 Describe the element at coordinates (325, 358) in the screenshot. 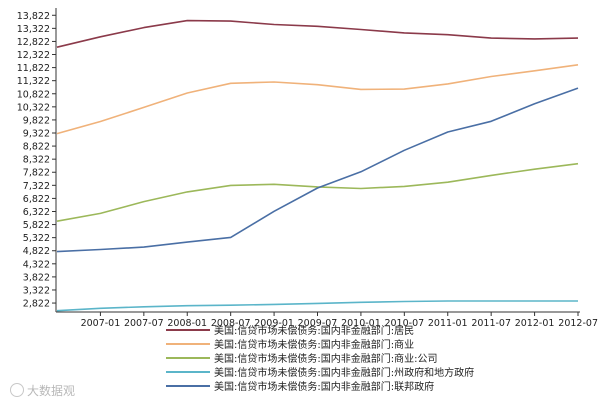

I see `legend-label-2: 美国:信贷市场未偿债务:国内非金融部门:商业:公司` at that location.